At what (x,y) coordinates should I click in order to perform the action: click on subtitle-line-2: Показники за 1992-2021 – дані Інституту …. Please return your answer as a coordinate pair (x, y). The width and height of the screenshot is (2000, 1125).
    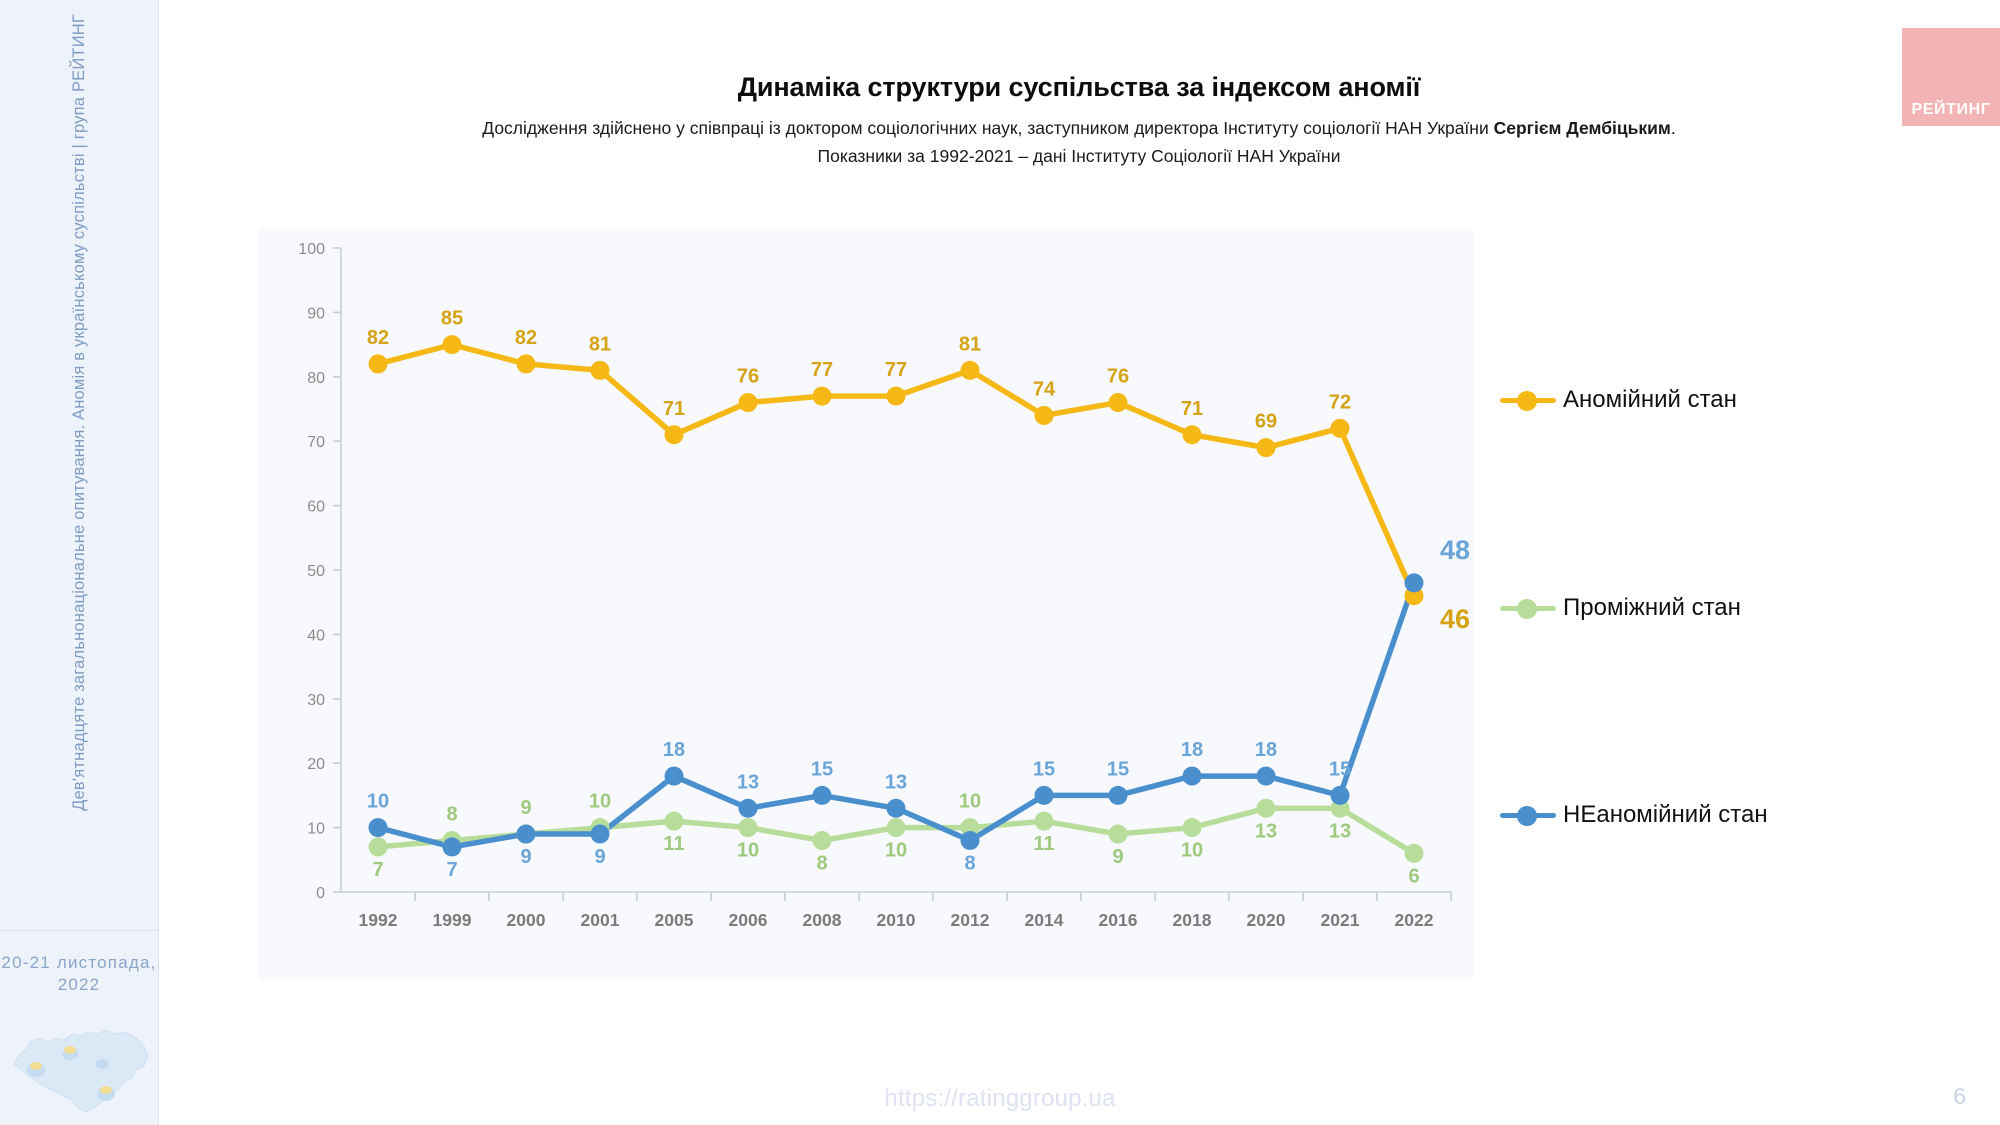
    Looking at the image, I should click on (1079, 156).